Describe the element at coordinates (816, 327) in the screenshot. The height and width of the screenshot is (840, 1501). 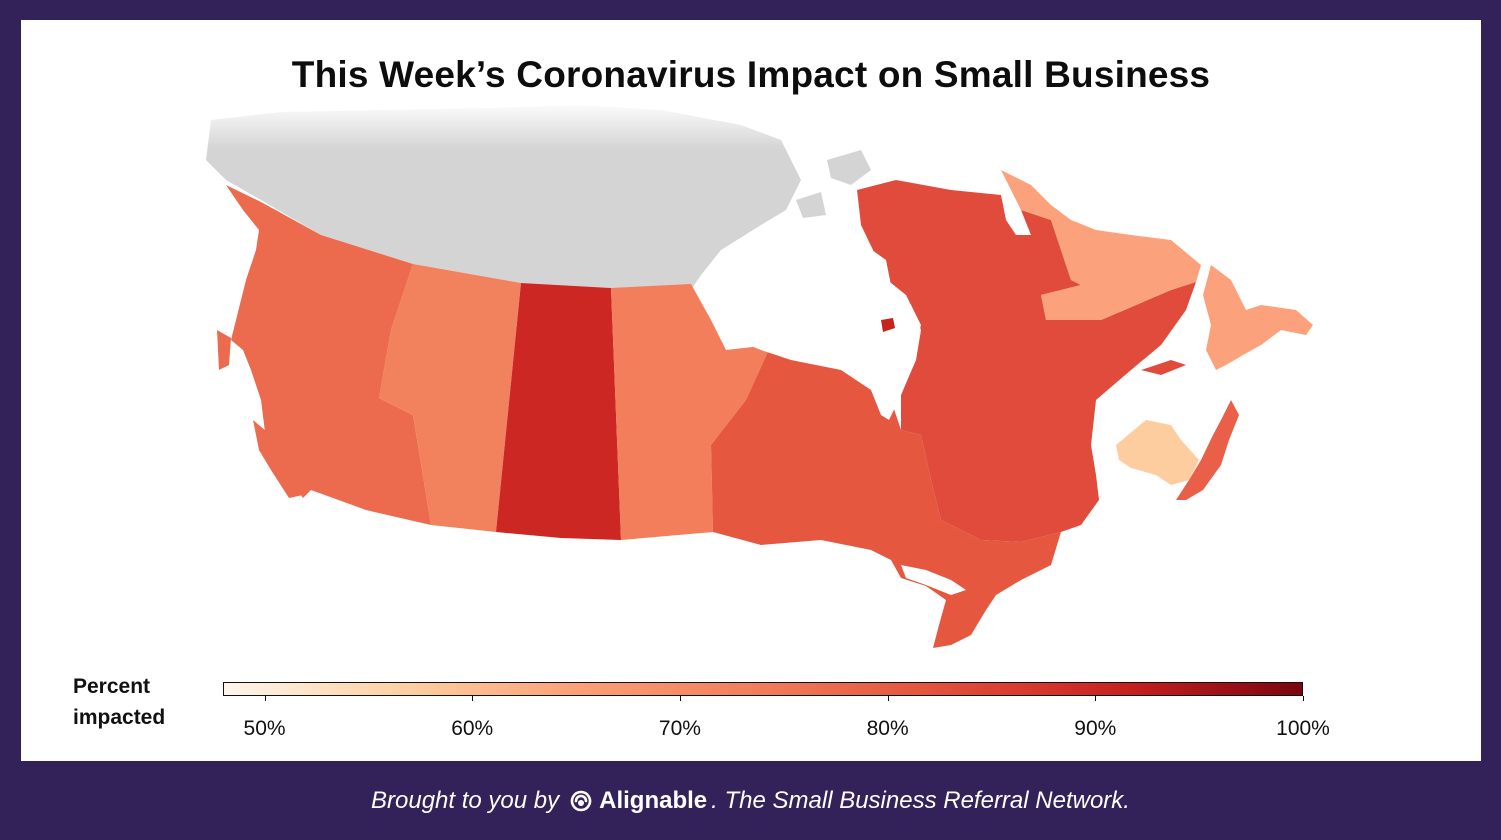
I see `hudson-bay` at that location.